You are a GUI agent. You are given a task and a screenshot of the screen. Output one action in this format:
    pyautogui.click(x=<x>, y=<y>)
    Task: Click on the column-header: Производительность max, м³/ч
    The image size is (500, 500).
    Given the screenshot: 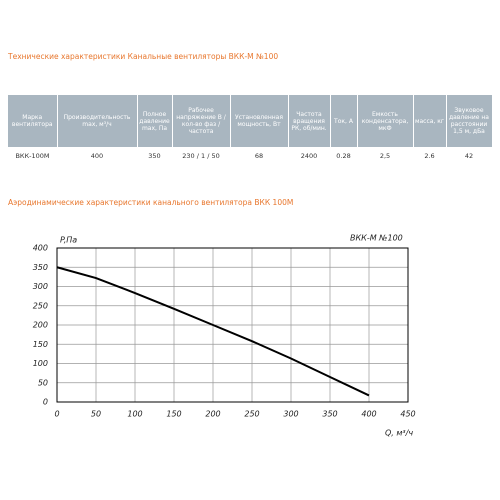 What is the action you would take?
    pyautogui.click(x=97, y=121)
    